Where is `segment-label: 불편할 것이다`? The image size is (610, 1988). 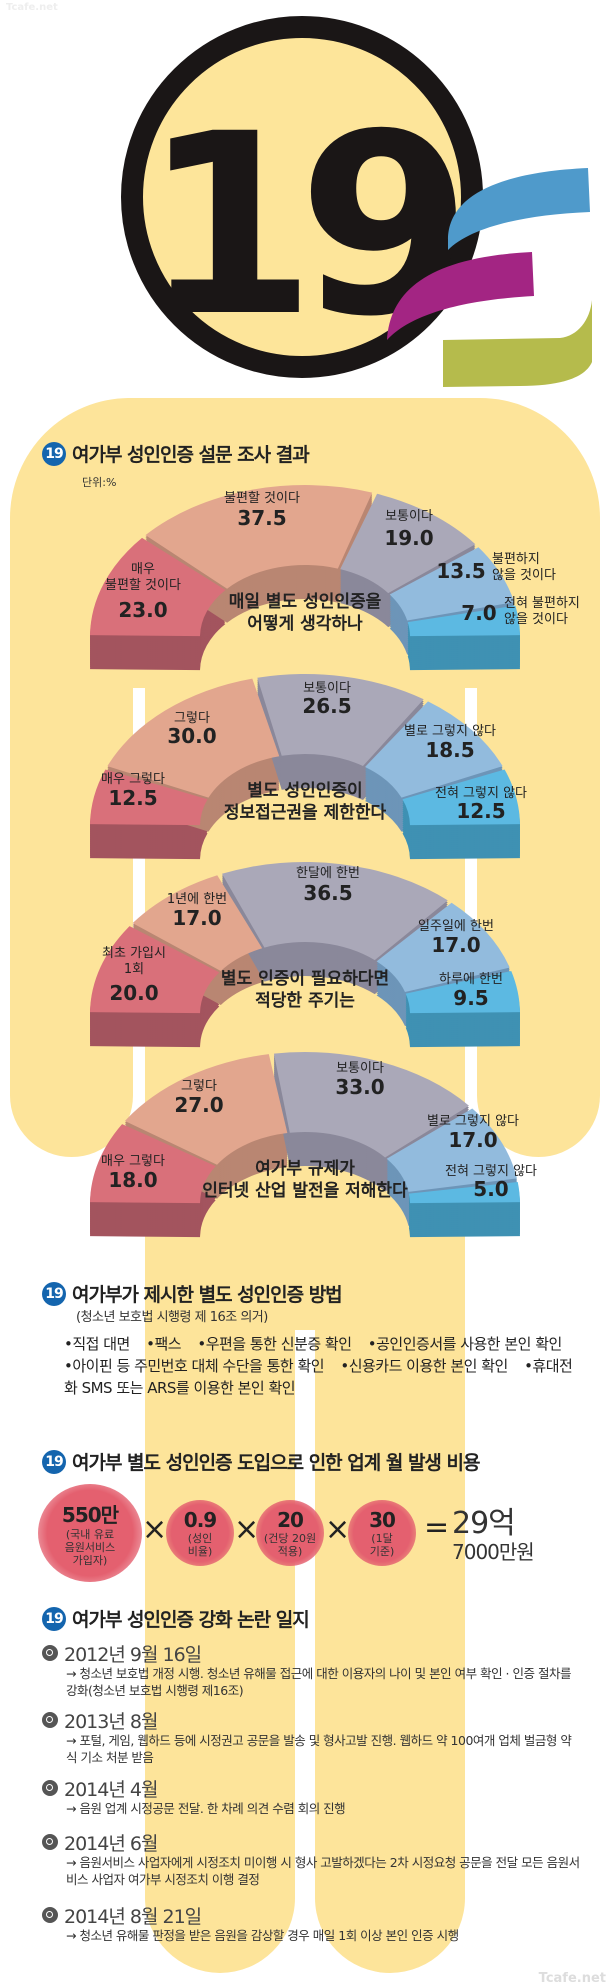 segment-label: 불편할 것이다 is located at coordinates (262, 498).